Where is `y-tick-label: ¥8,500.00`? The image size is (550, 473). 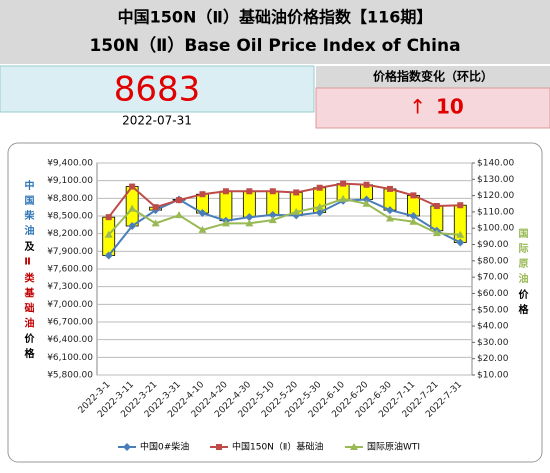 y-tick-label: ¥8,500.00 is located at coordinates (70, 217).